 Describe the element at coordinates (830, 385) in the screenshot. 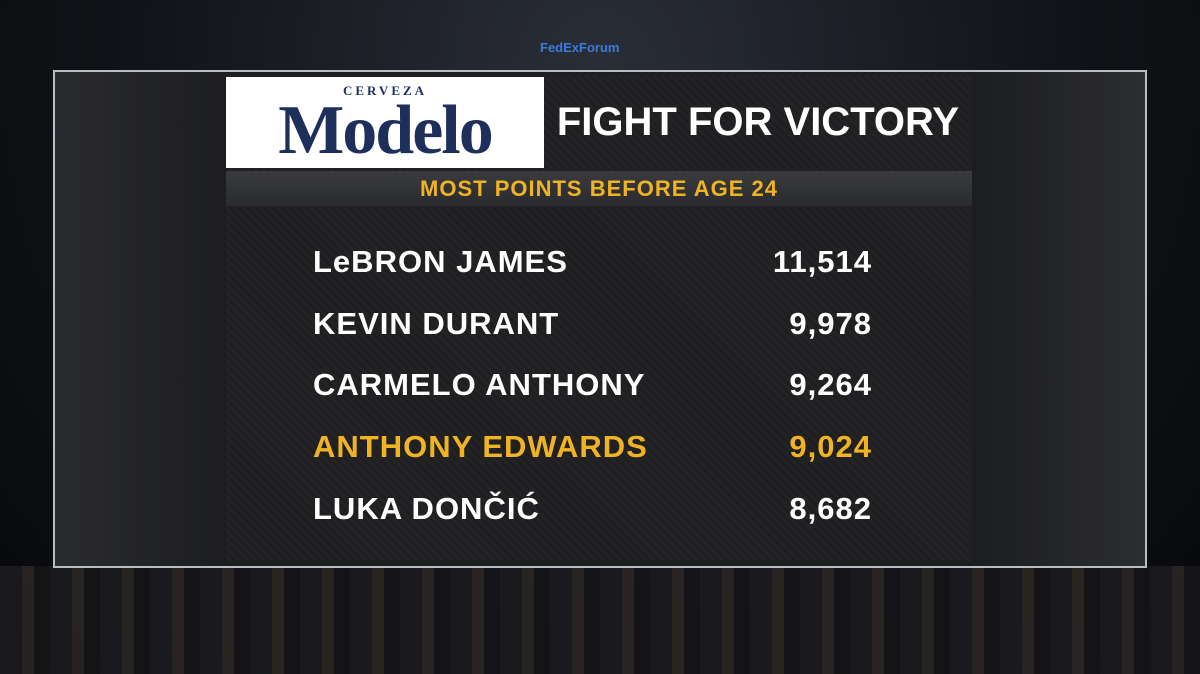

I see `player-points: 9,264` at that location.